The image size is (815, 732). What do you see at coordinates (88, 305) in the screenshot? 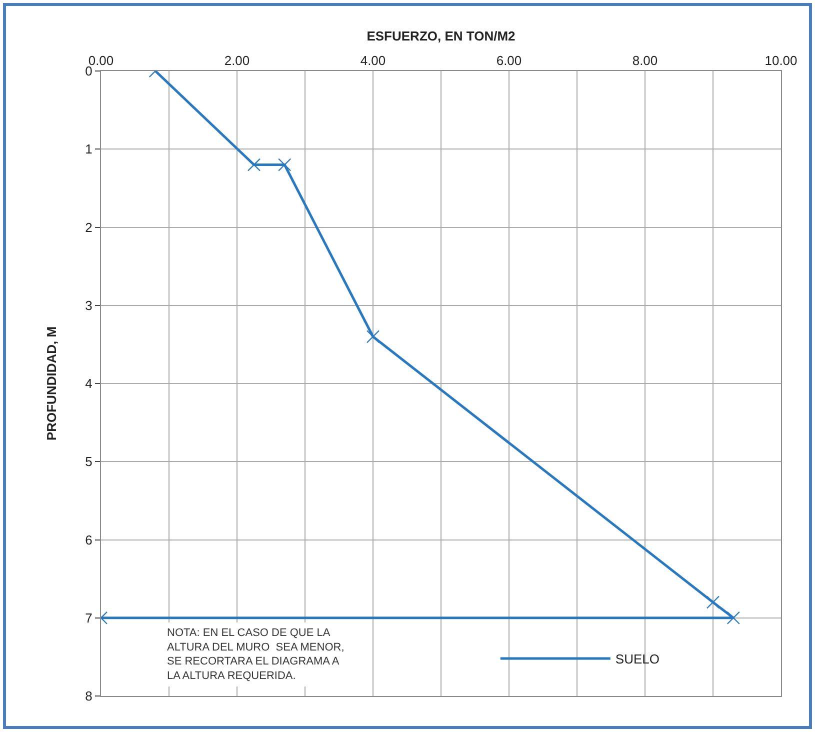
I see `y-tick-label: 3` at bounding box center [88, 305].